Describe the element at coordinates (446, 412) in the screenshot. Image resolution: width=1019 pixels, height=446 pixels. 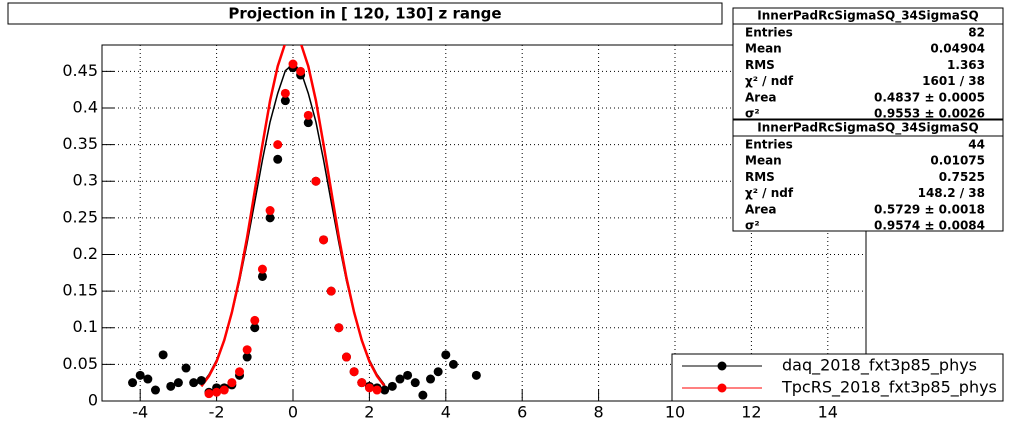
I see `x-tick-label: 4` at that location.